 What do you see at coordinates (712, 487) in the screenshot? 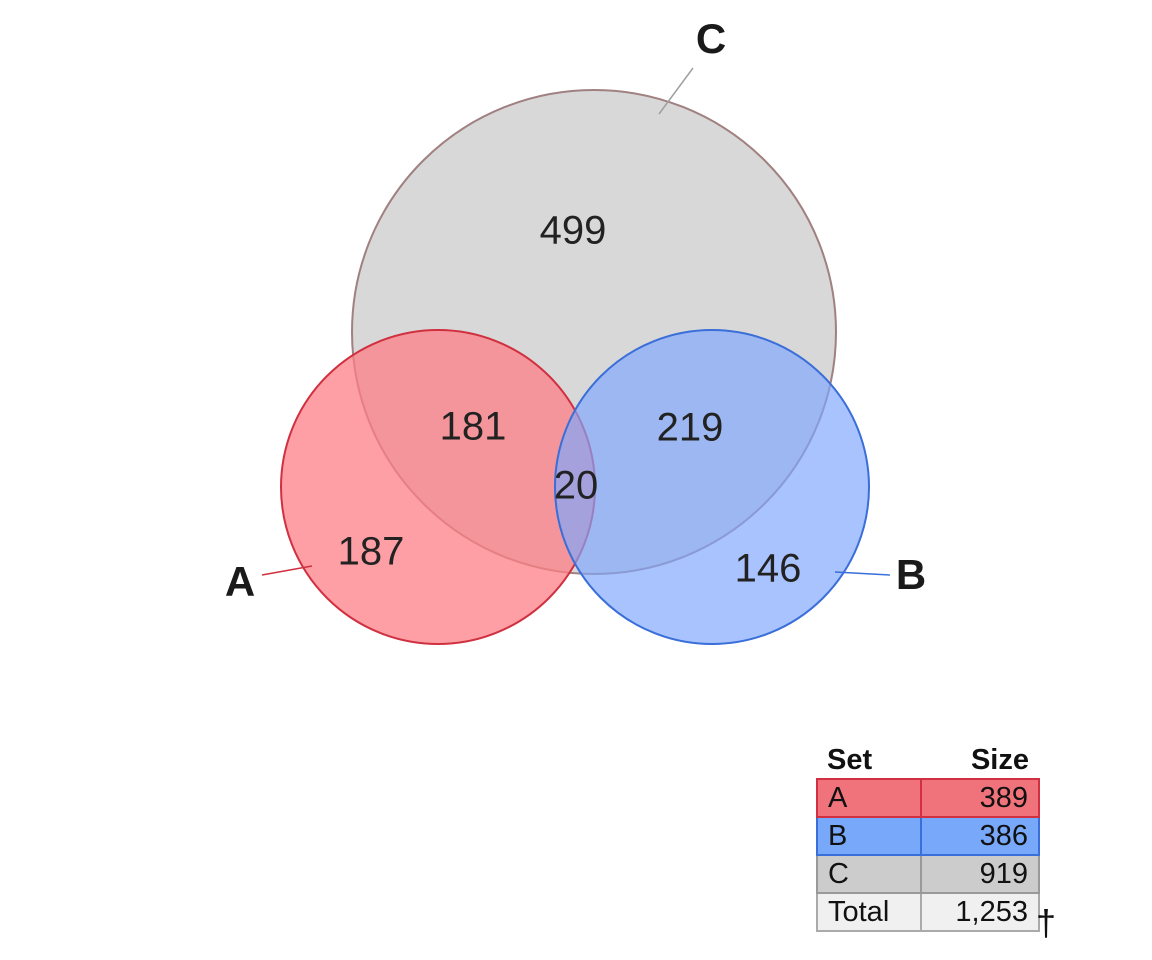
I see `set-b-circle` at bounding box center [712, 487].